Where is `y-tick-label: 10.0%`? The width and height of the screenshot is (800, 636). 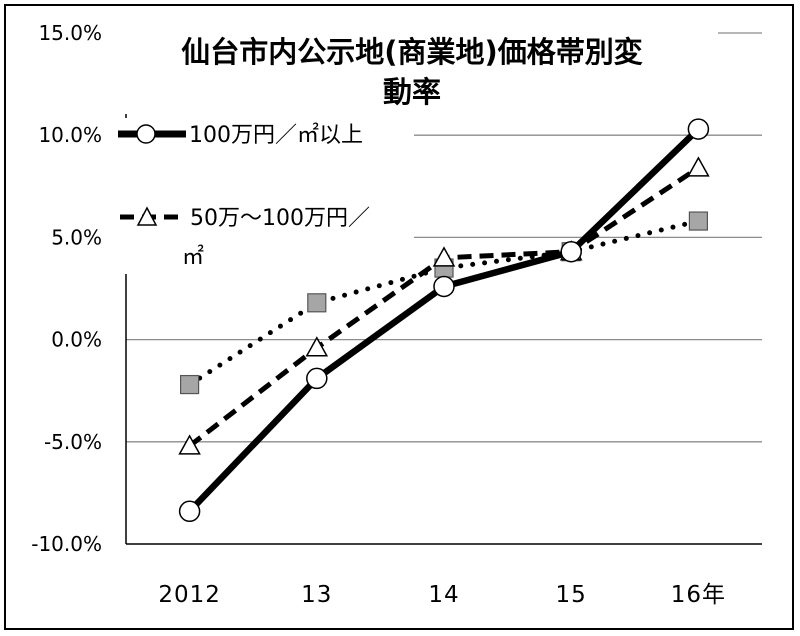
y-tick-label: 10.0% is located at coordinates (70, 135).